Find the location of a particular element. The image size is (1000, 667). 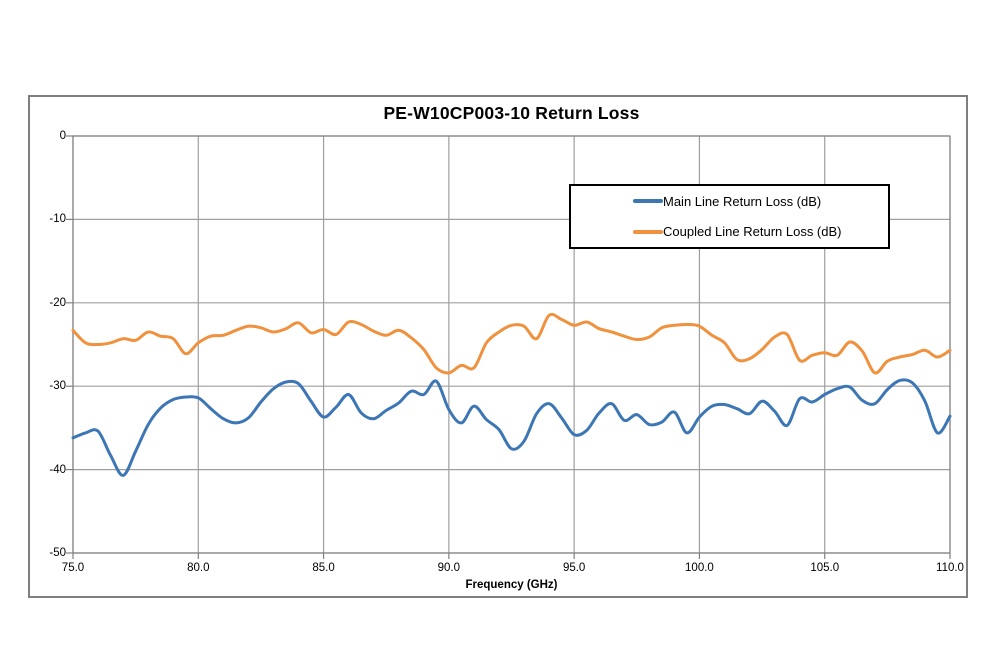

legend-label-main-line: Main Line Return Loss (dB) is located at coordinates (742, 201).